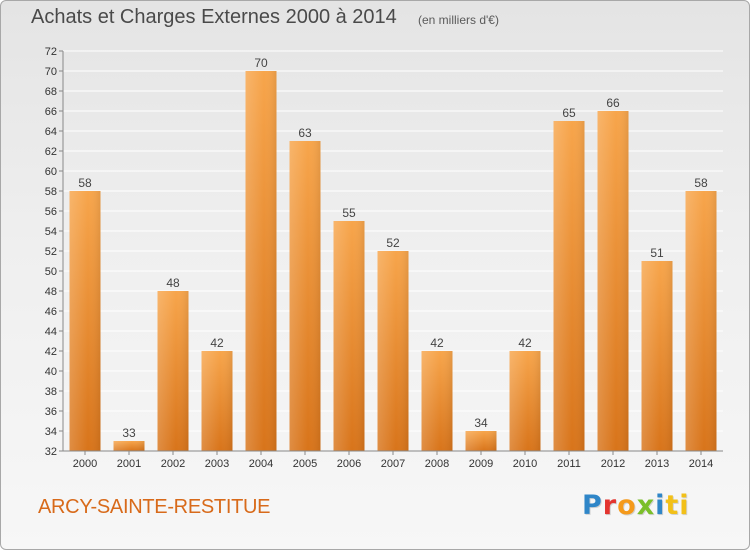 The image size is (750, 550). I want to click on value-label: 34, so click(481, 423).